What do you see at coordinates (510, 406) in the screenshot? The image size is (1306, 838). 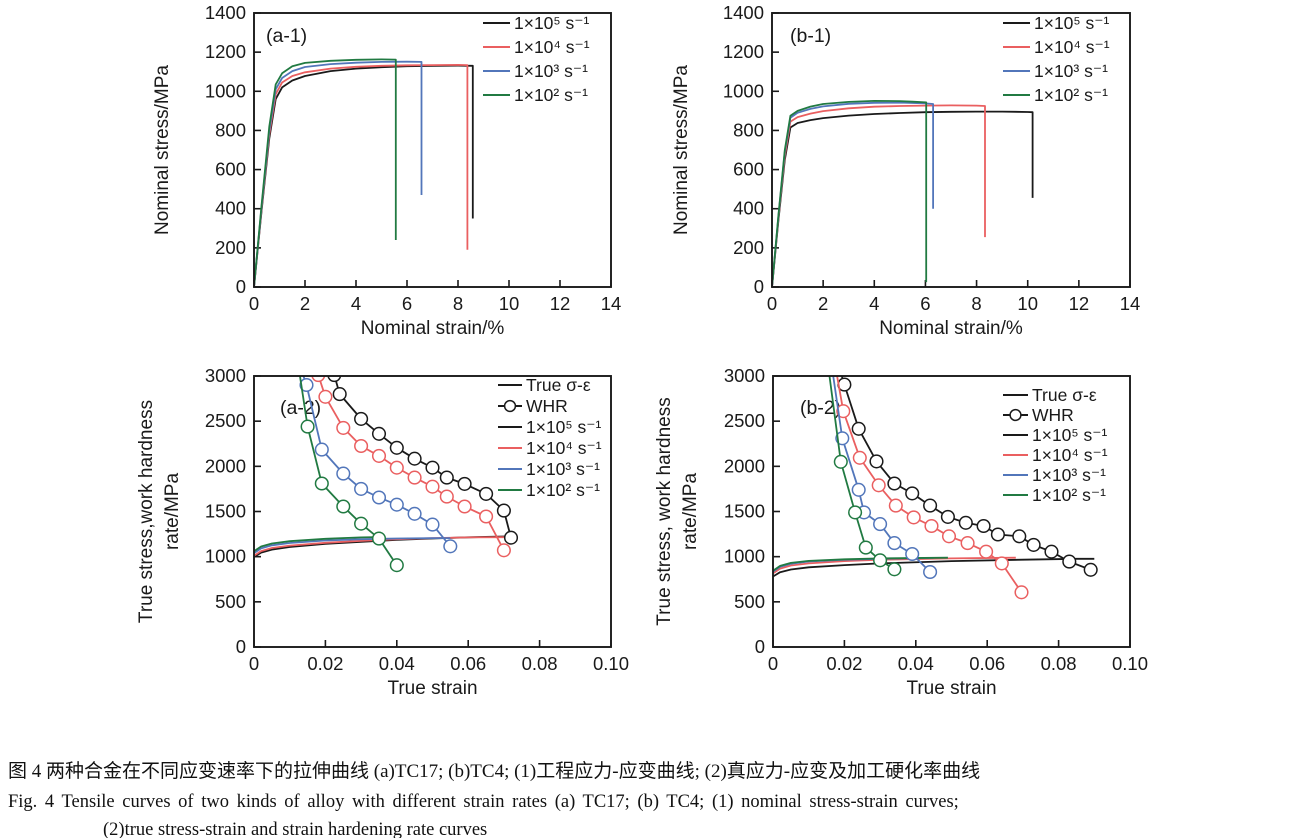 I see `legend-sample-marker` at bounding box center [510, 406].